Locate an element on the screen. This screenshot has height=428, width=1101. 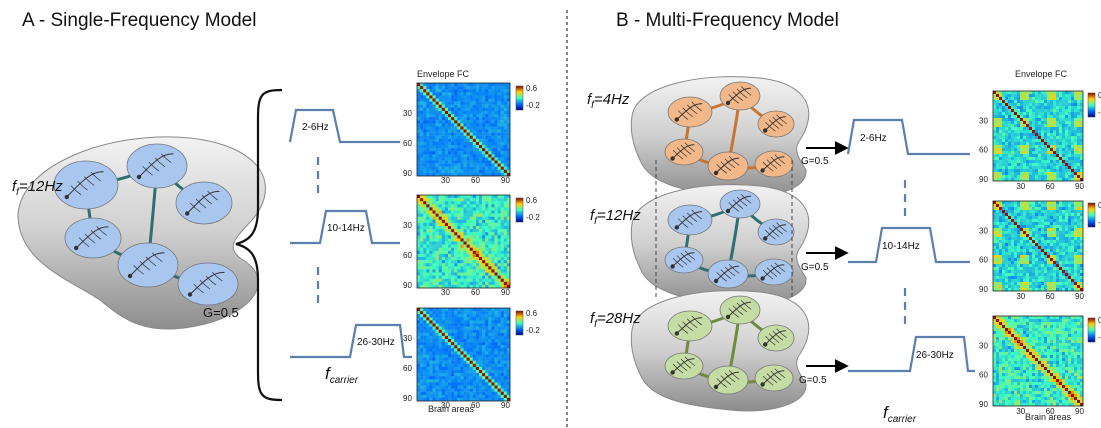
fc-b-10-14hz-xtick: 30 is located at coordinates (1020, 296).